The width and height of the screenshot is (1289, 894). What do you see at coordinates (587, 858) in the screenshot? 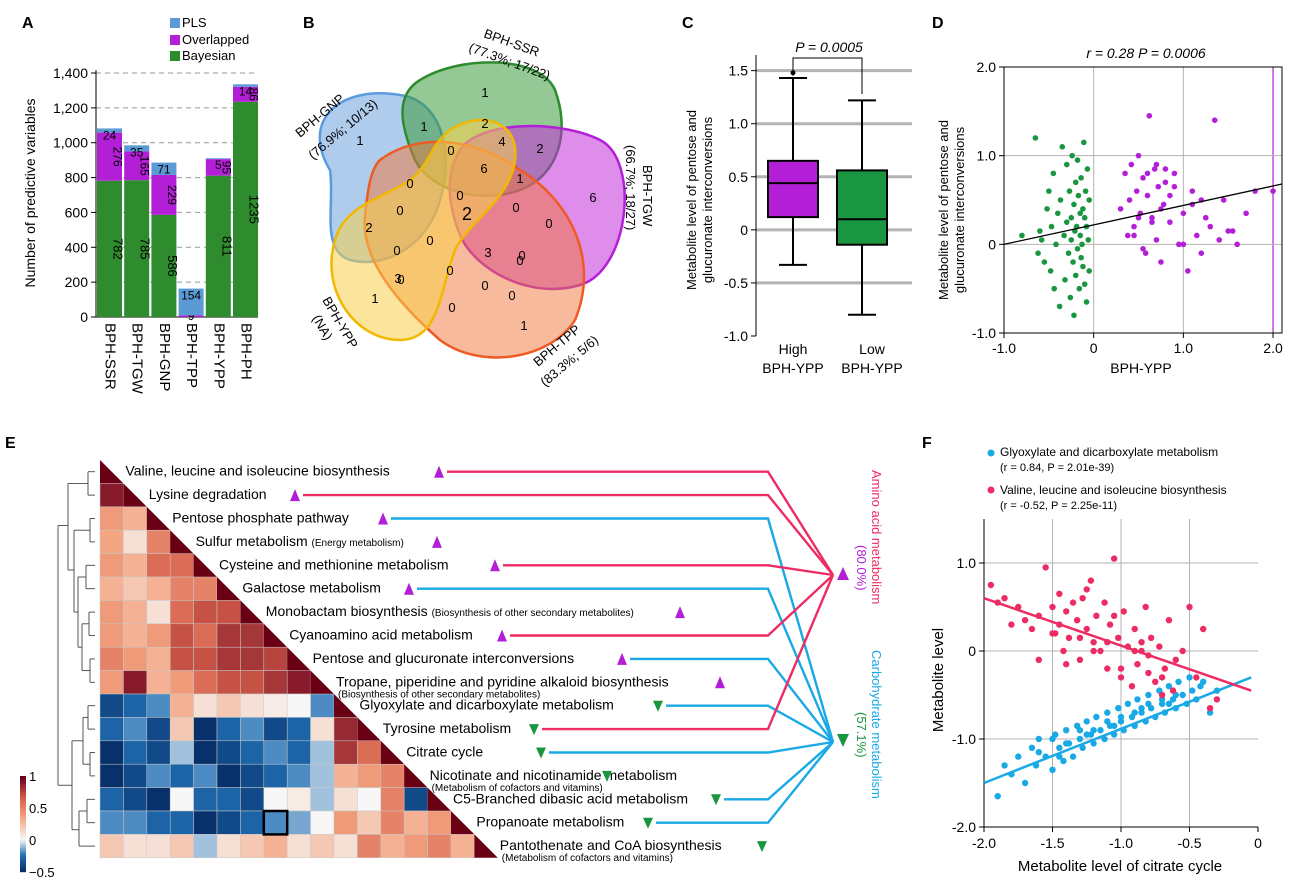
I see `pathway-category-note: (Metabolism of cofactors and vitamins)` at bounding box center [587, 858].